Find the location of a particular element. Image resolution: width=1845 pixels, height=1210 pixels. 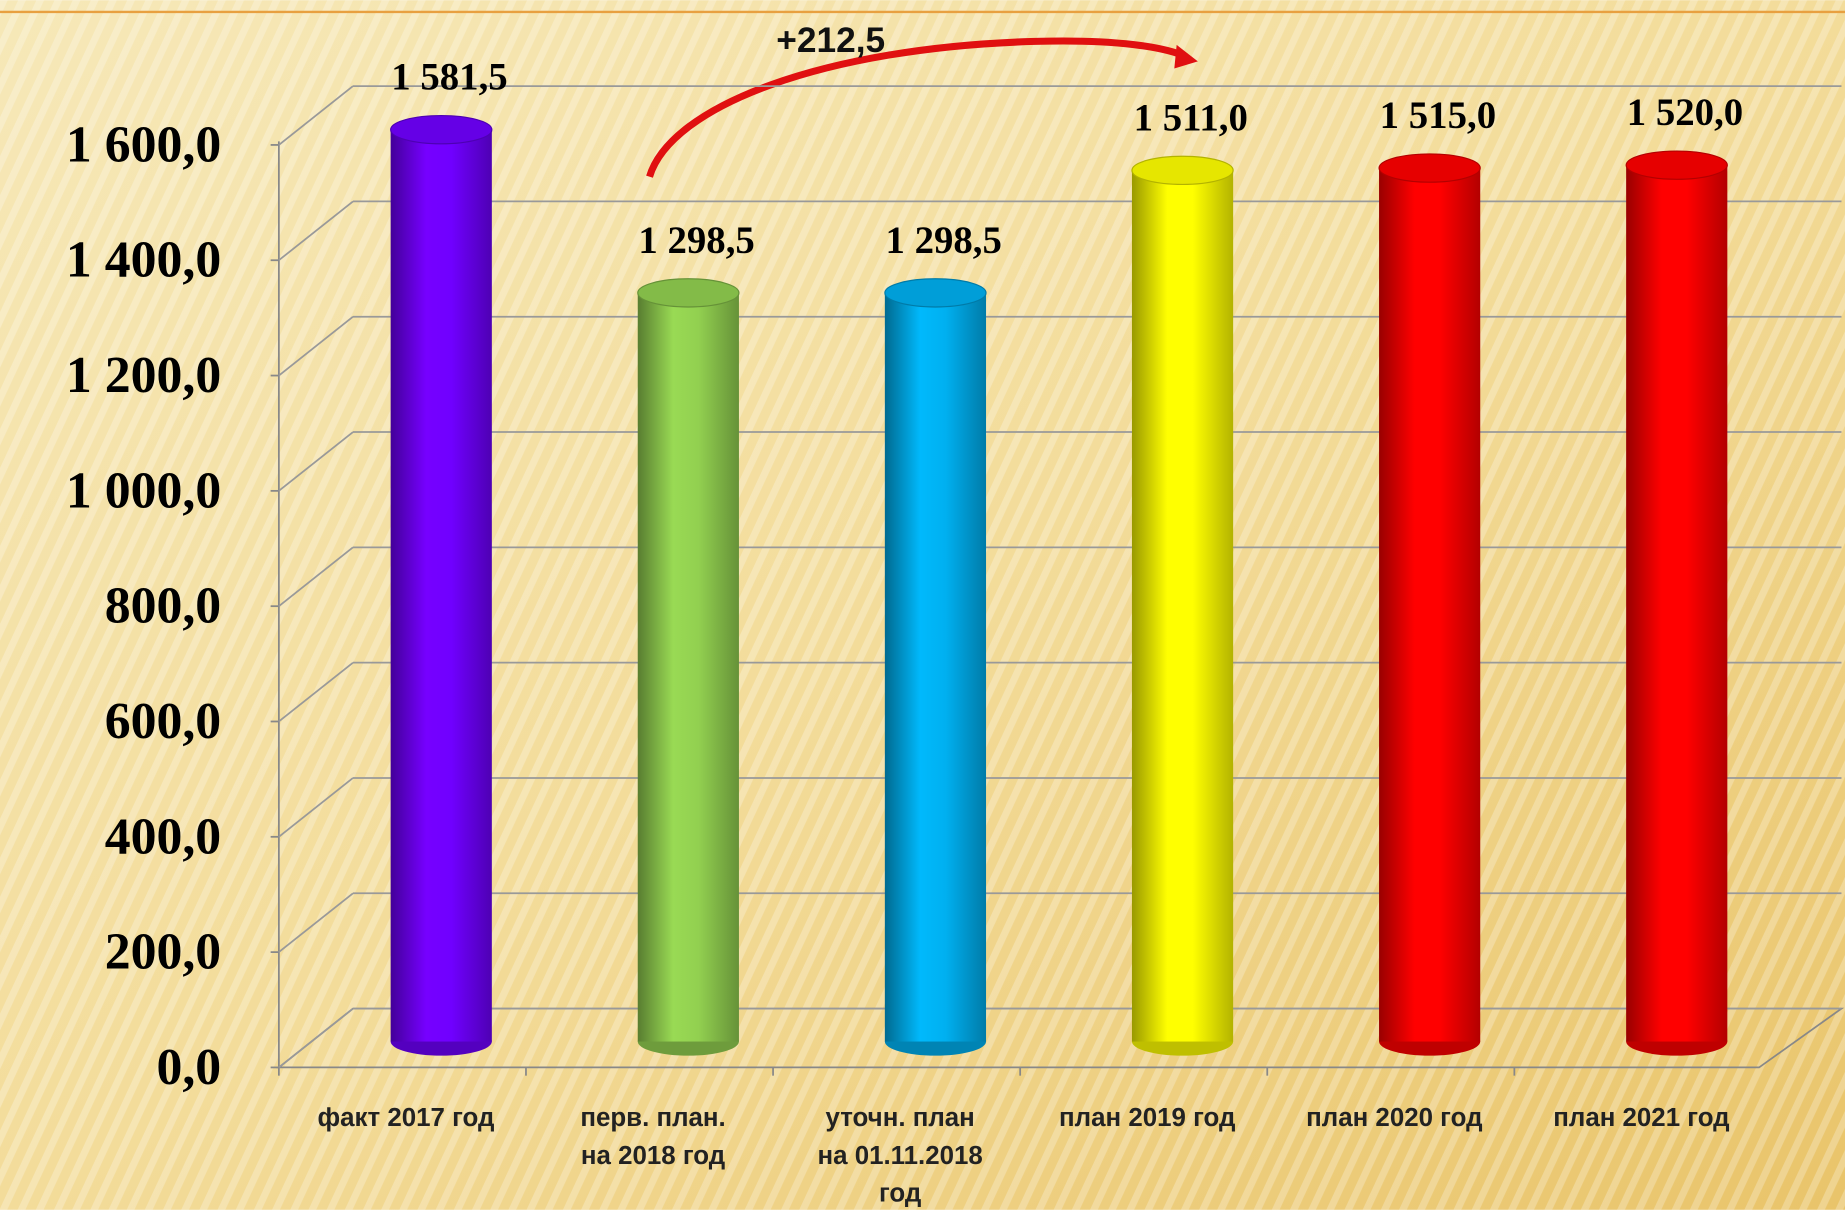

x-tick-label: на 01.11.2018 is located at coordinates (899, 1156).